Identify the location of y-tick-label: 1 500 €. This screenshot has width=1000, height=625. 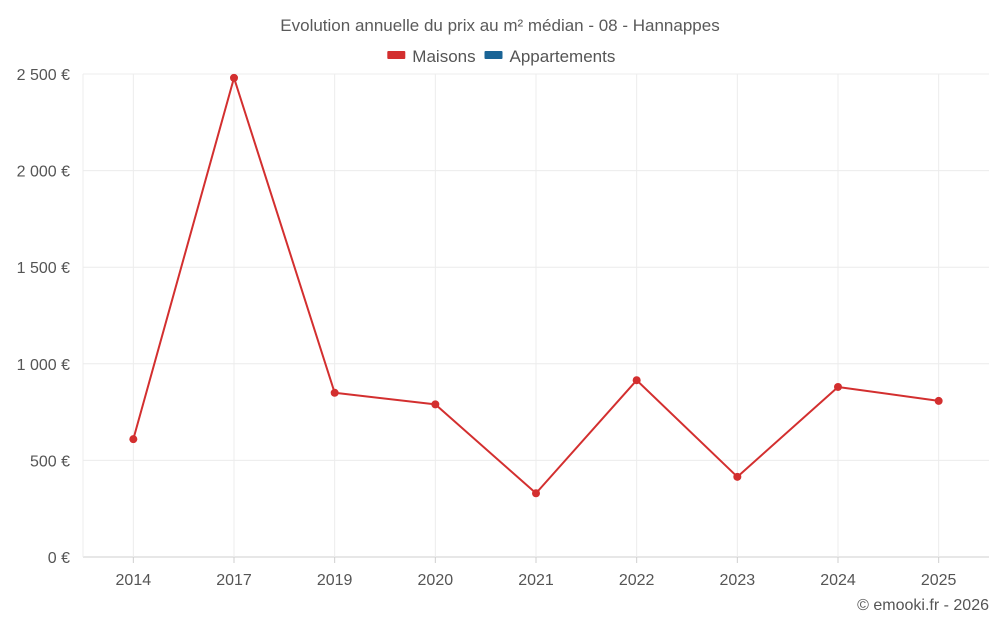
(43, 268).